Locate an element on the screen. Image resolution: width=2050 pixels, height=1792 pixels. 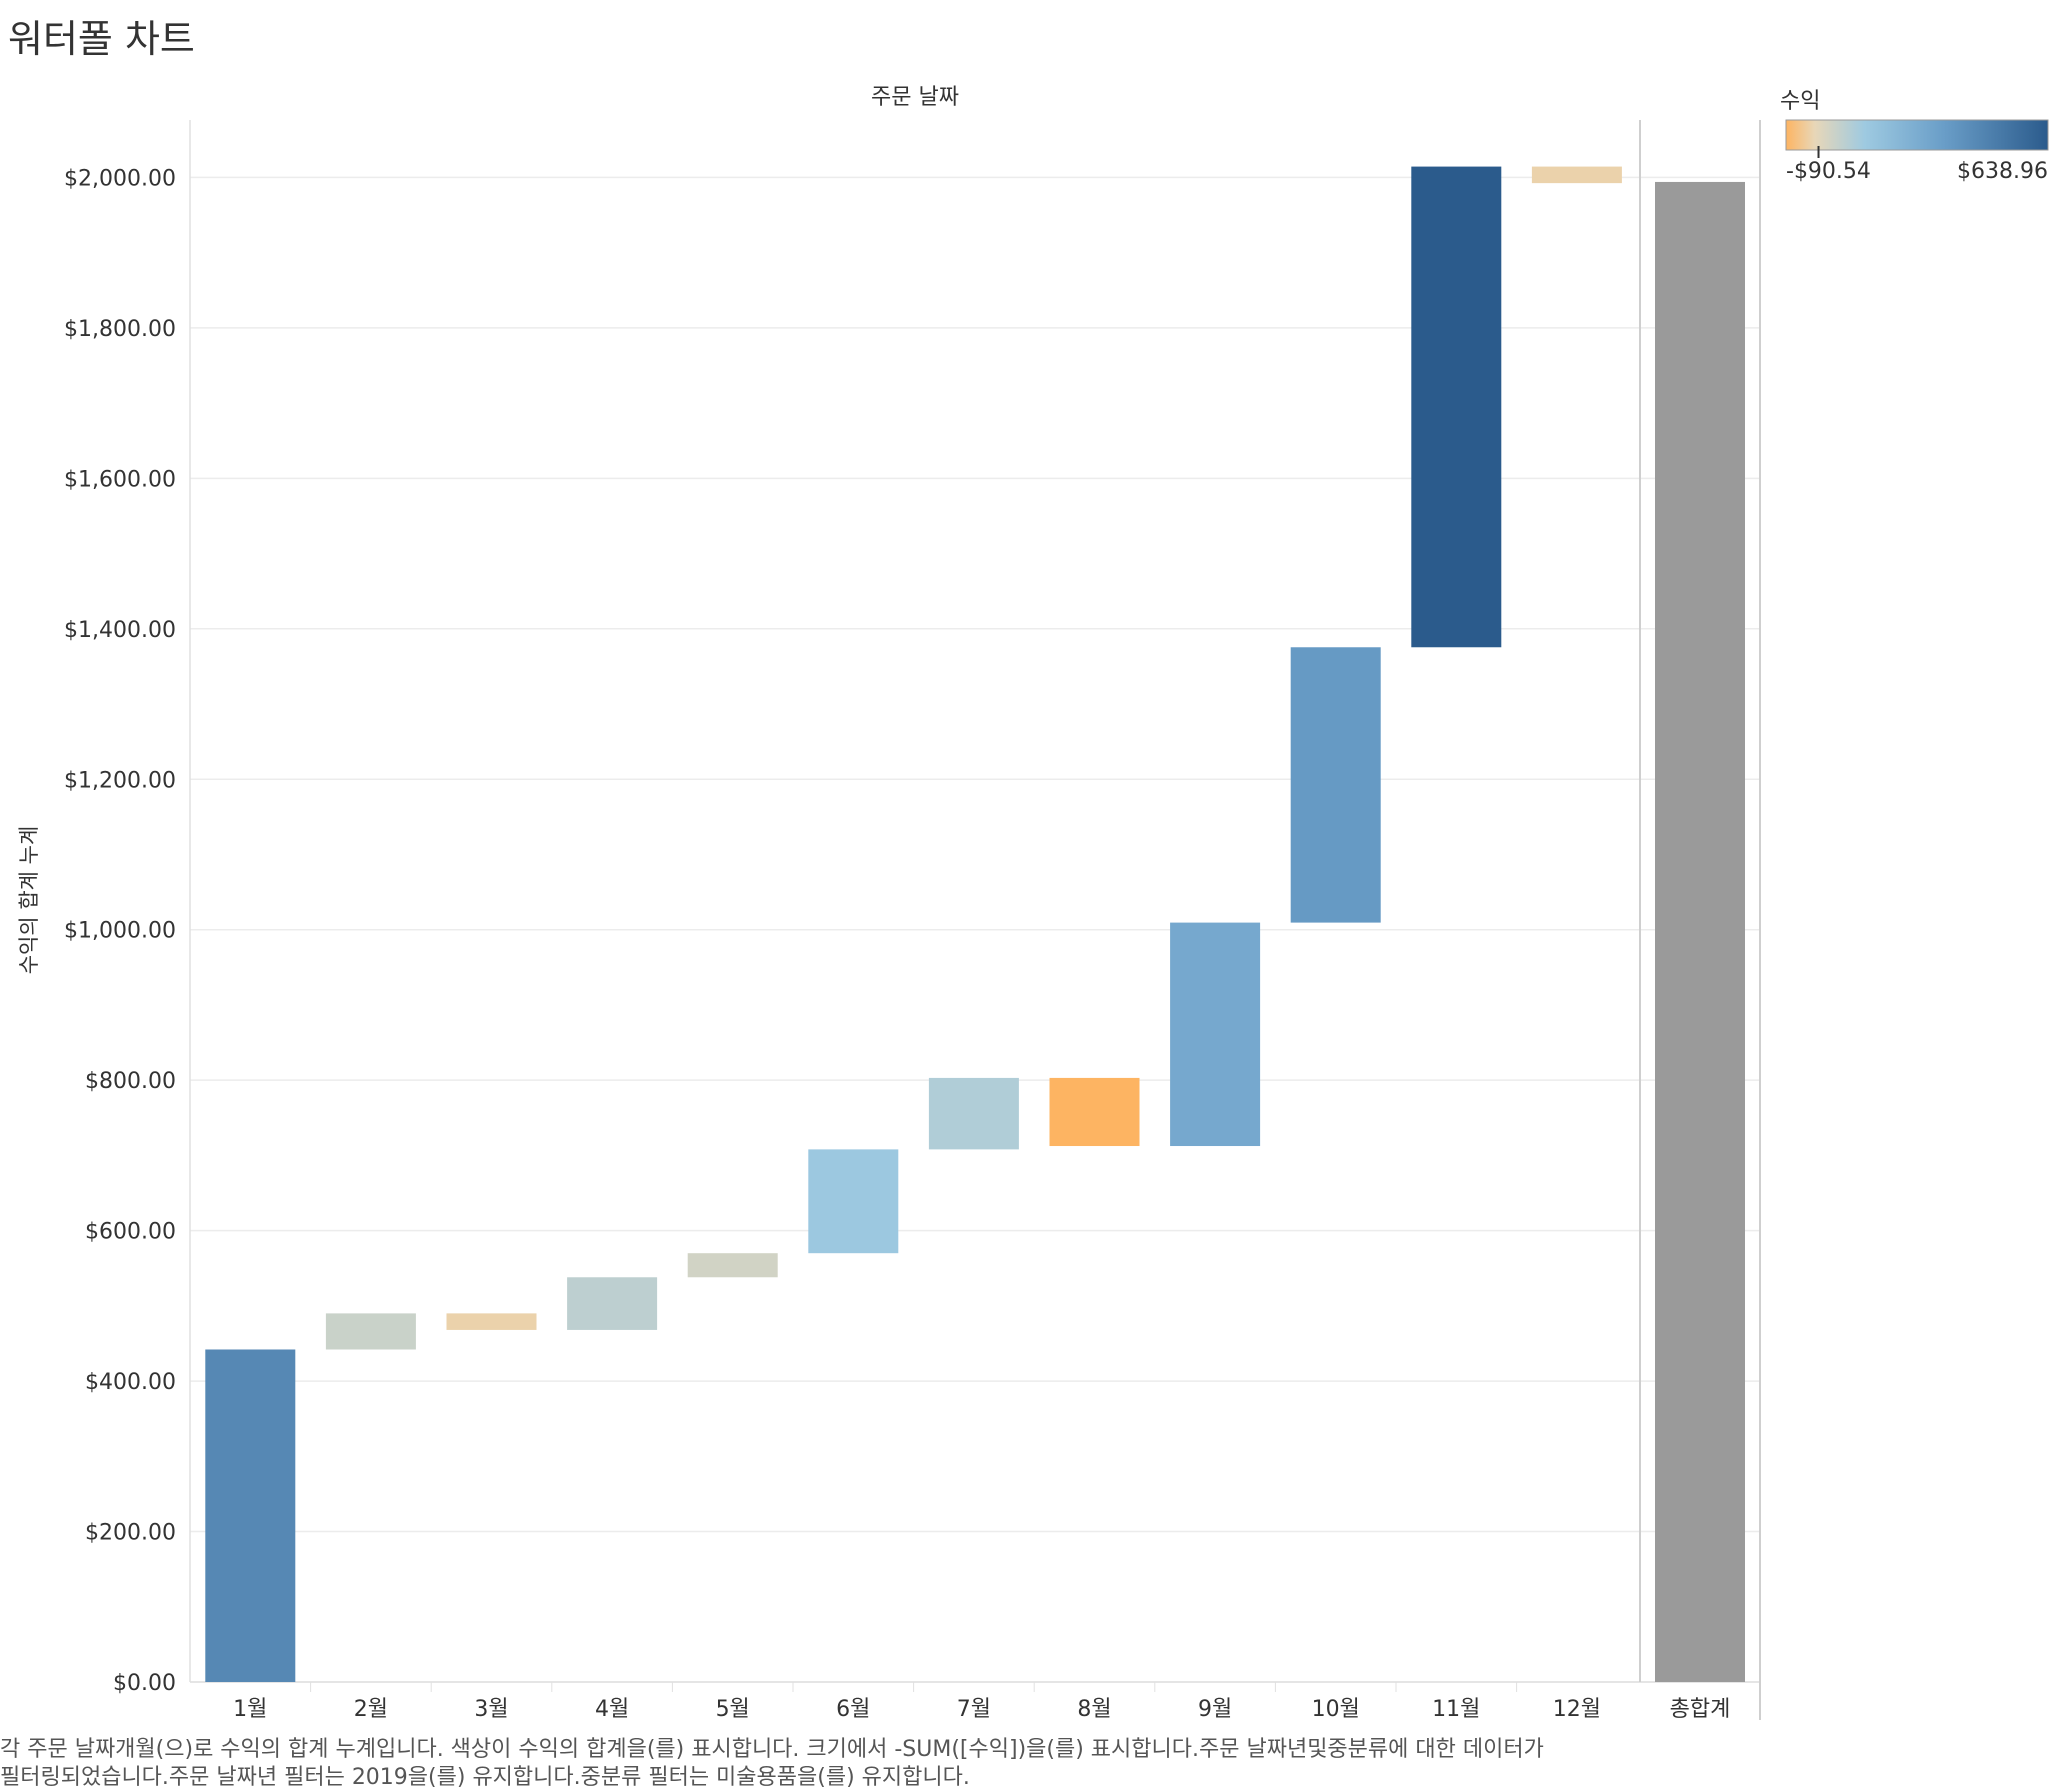
y-tick-label: $800.00 is located at coordinates (130, 1081).